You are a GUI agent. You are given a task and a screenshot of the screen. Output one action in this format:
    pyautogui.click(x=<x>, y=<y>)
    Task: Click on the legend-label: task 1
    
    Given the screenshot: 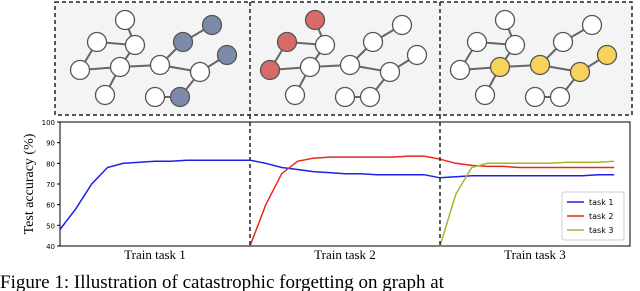 What is the action you would take?
    pyautogui.click(x=601, y=202)
    